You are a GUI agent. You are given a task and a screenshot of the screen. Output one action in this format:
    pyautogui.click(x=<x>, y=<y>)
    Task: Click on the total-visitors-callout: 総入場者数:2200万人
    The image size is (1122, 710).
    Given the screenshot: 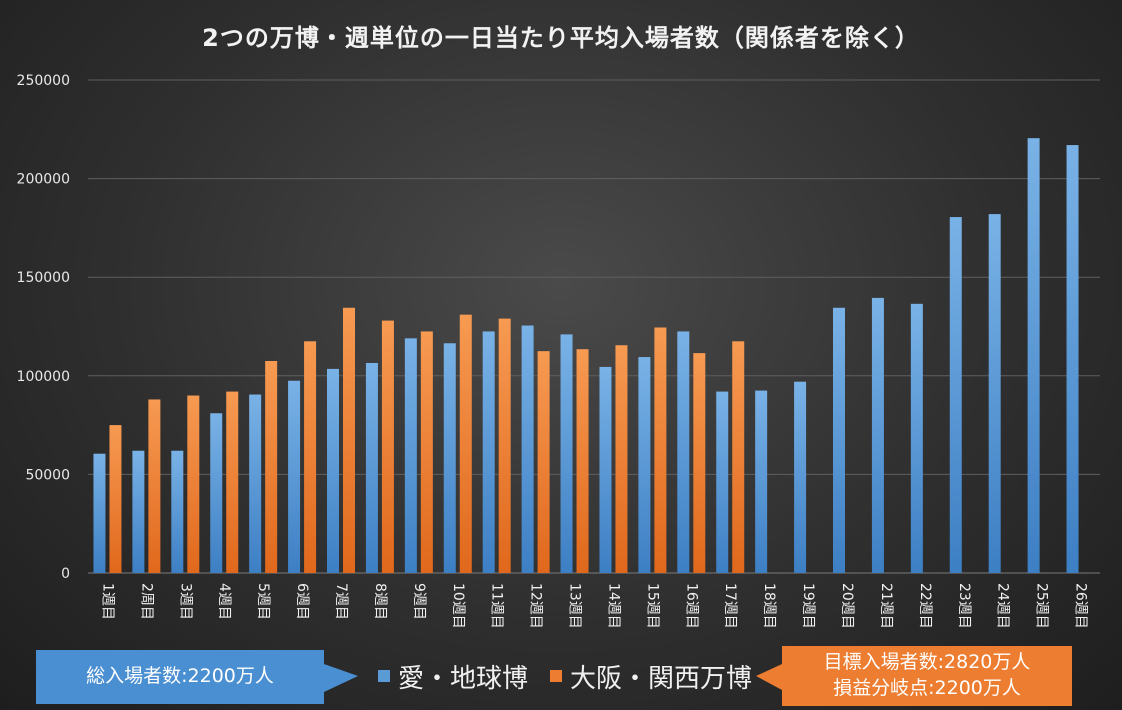 What is the action you would take?
    pyautogui.click(x=180, y=677)
    